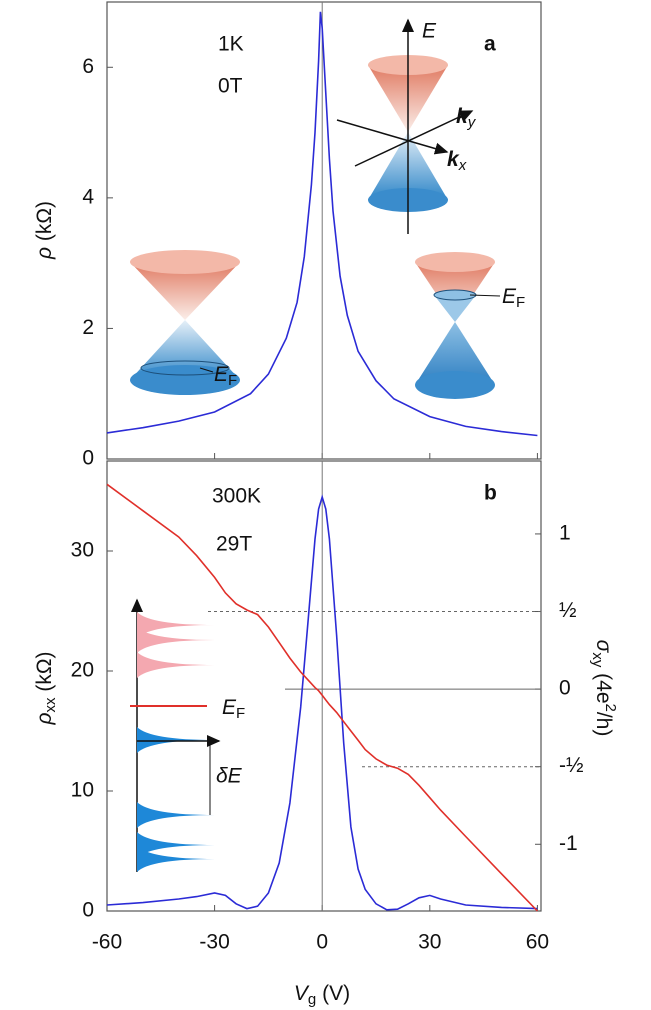  I want to click on inset-label: kx, so click(457, 161).